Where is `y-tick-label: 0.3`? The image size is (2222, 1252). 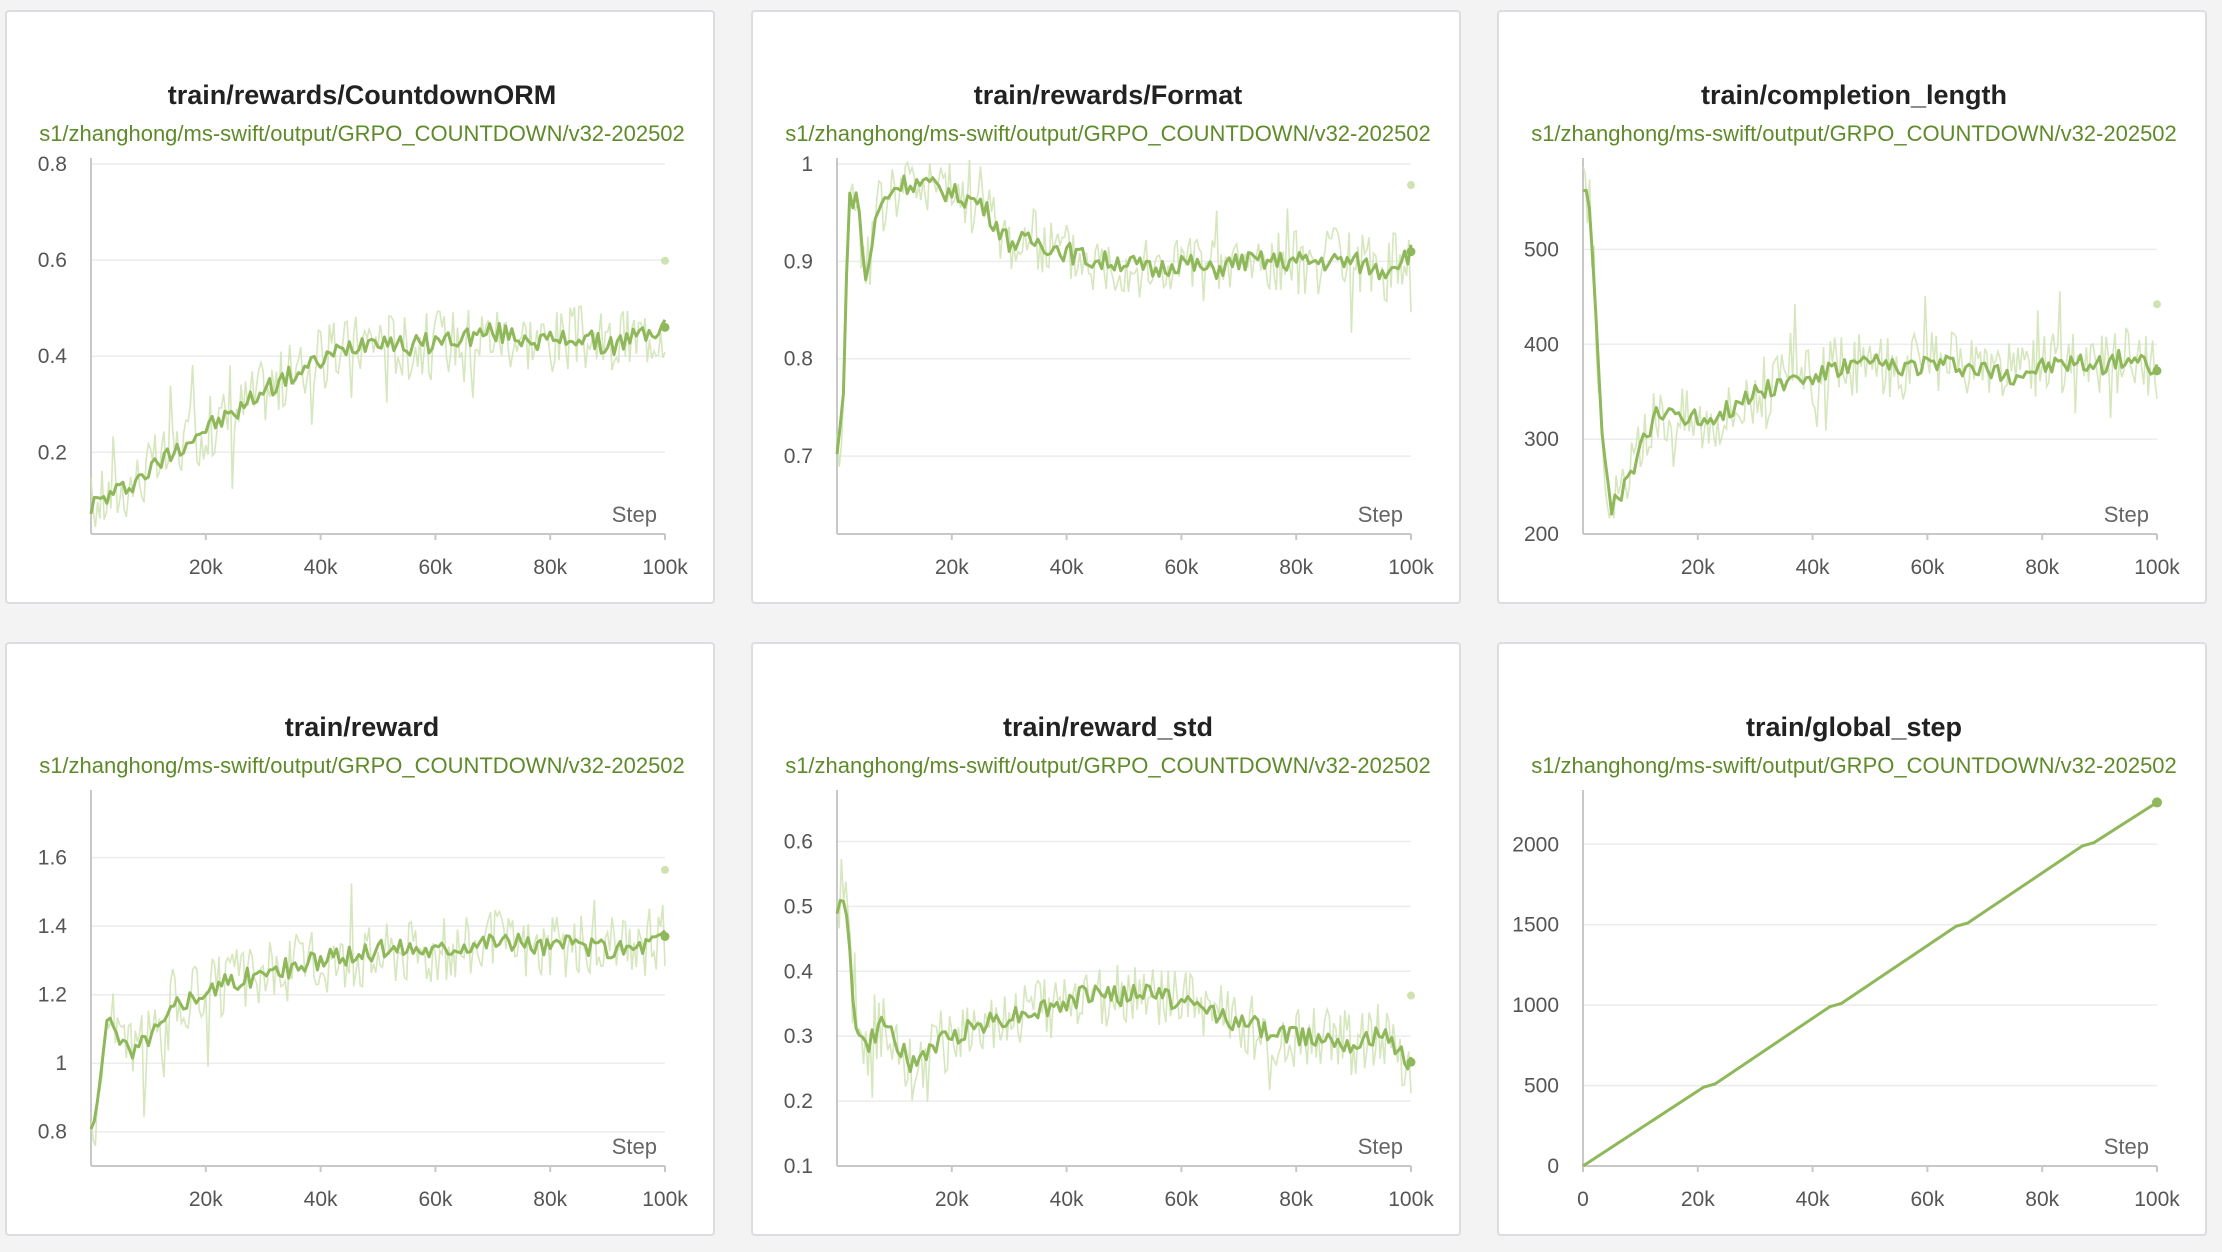 y-tick-label: 0.3 is located at coordinates (798, 1036).